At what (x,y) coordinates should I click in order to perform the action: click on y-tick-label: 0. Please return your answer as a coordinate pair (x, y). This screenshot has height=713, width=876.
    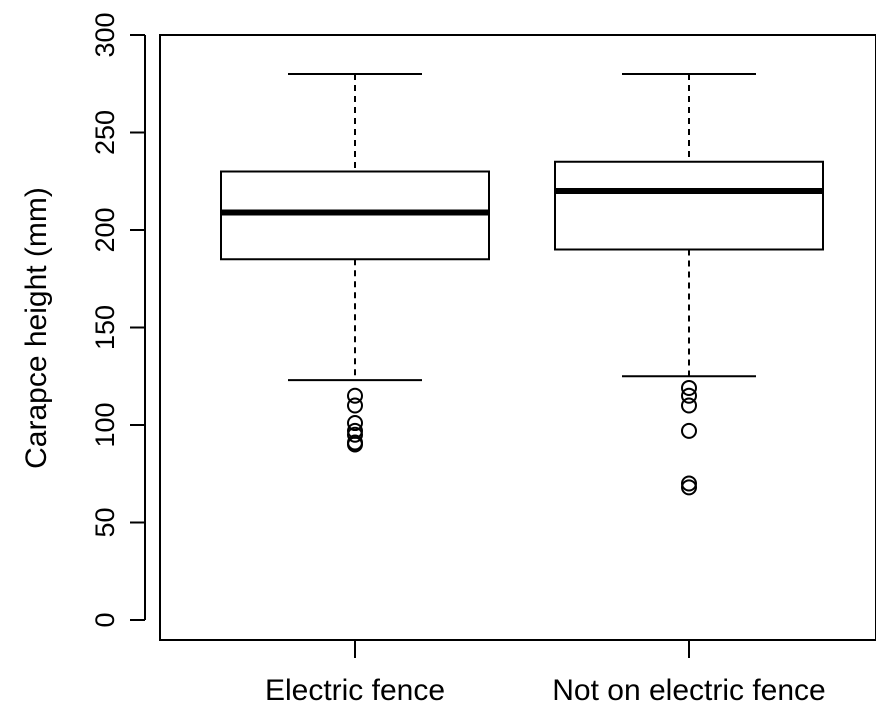
    Looking at the image, I should click on (105, 619).